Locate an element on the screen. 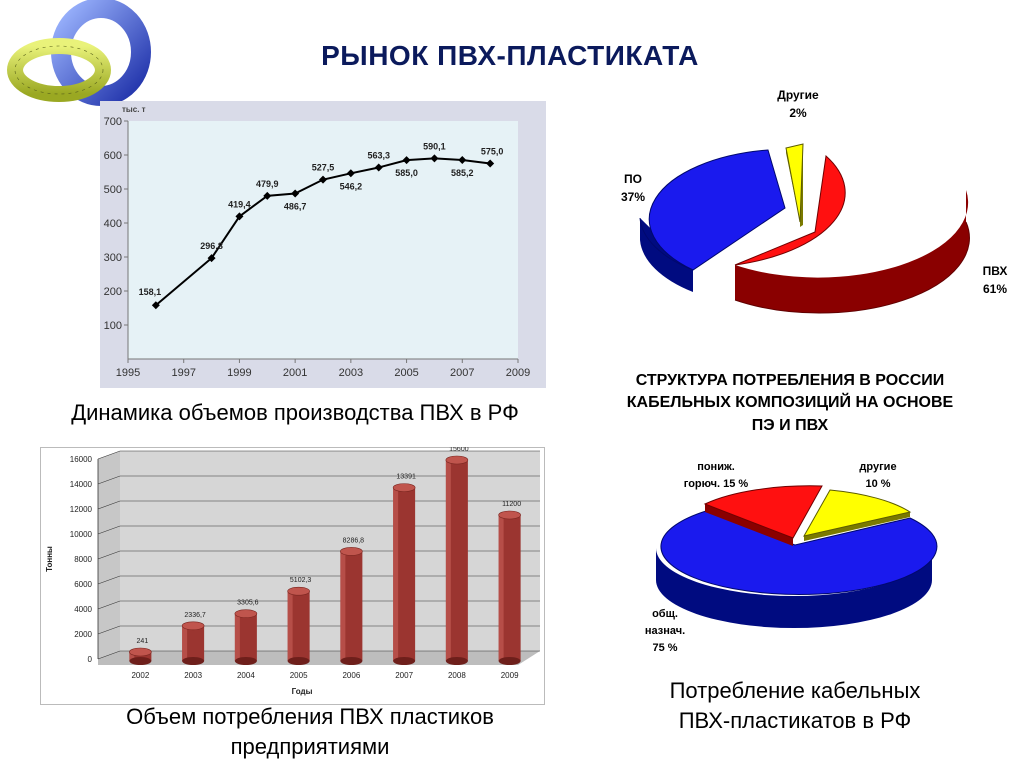 This screenshot has height=768, width=1024. bar-data-label: 13391 is located at coordinates (406, 477).